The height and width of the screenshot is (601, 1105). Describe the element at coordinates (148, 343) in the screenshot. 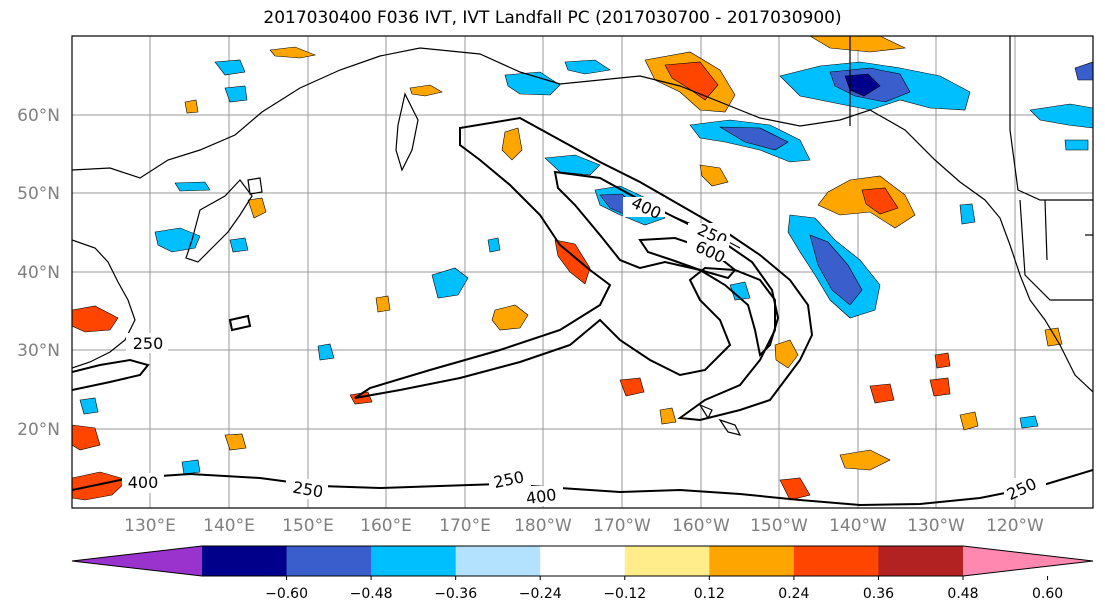

I see `contour-label: 250` at that location.